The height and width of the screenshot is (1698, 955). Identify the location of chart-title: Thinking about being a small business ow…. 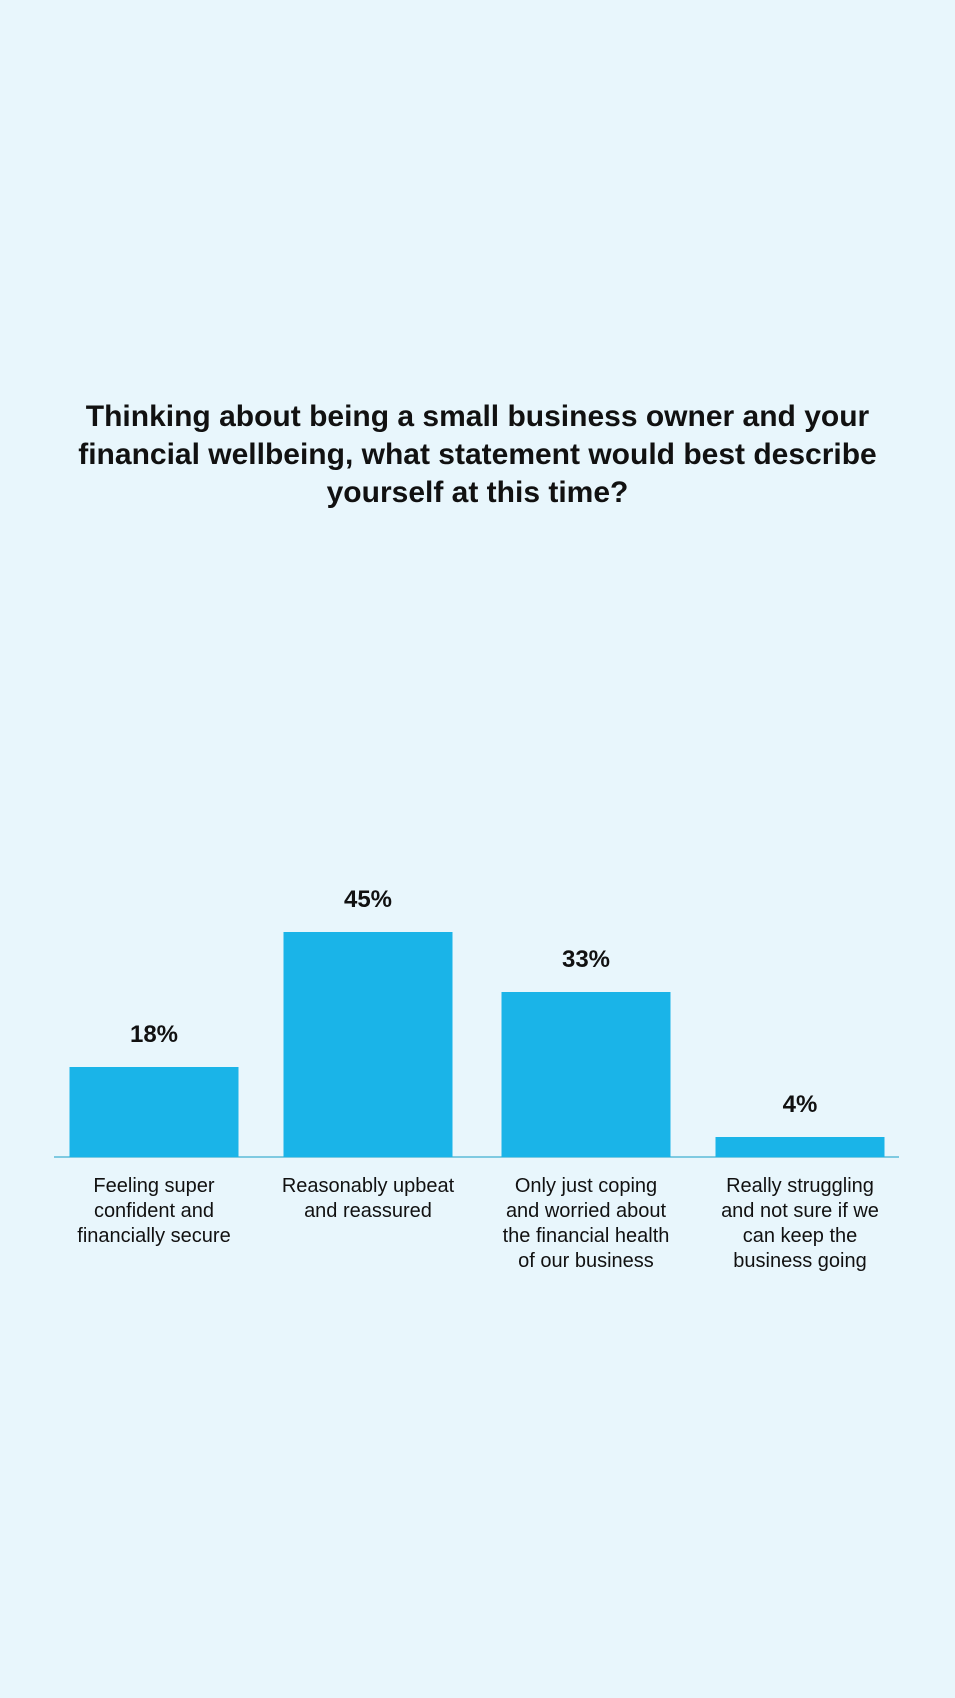
(477, 454).